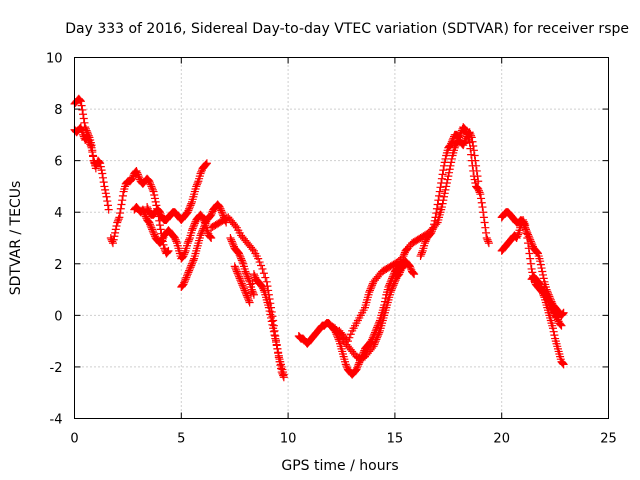 The image size is (640, 480). Describe the element at coordinates (339, 466) in the screenshot. I see `x-axis-label: GPS time / hours` at that location.